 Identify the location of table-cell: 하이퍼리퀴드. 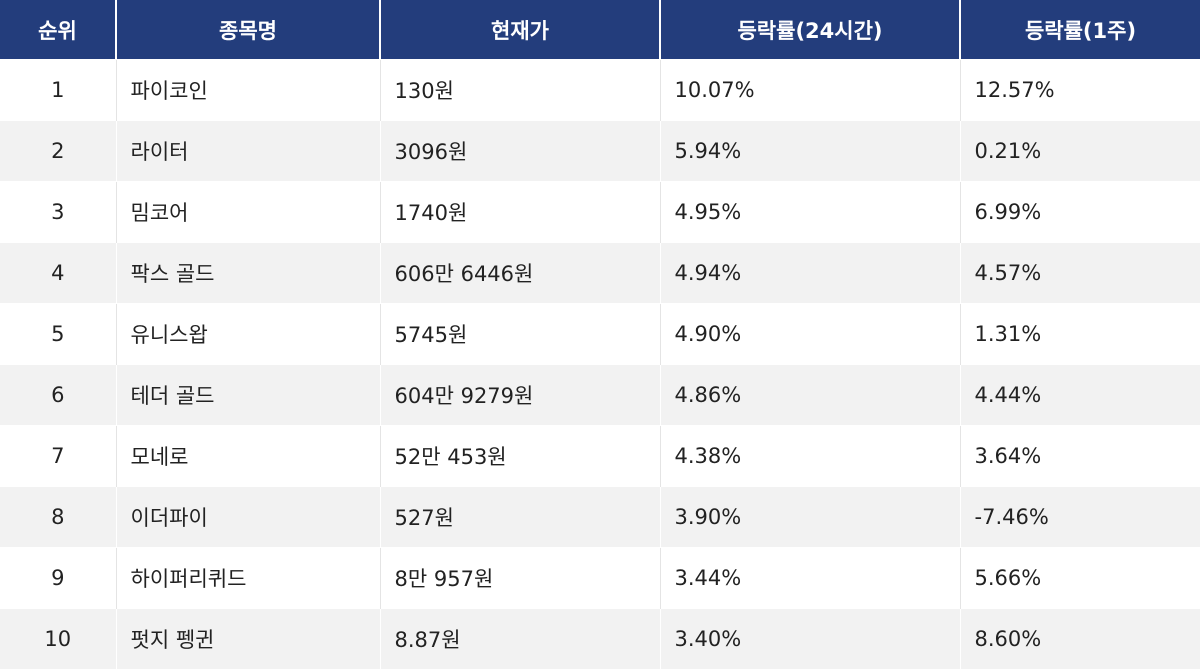
(248, 578).